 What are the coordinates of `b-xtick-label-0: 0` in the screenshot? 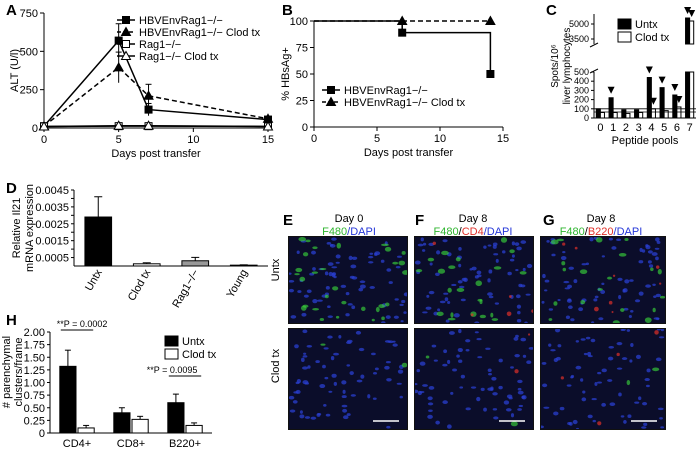 It's located at (314, 139).